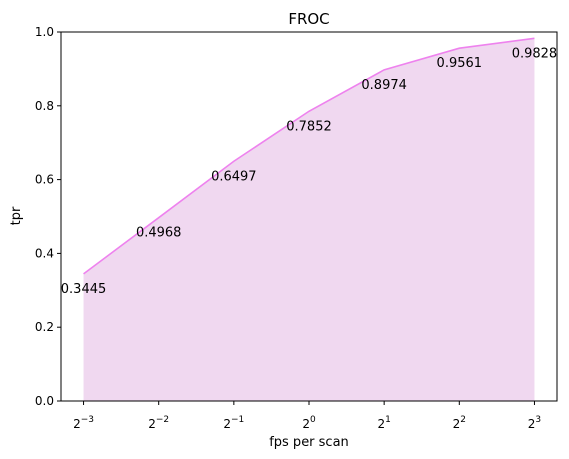 This screenshot has height=459, width=569. What do you see at coordinates (44, 327) in the screenshot?
I see `y-tick-label: 0.2` at bounding box center [44, 327].